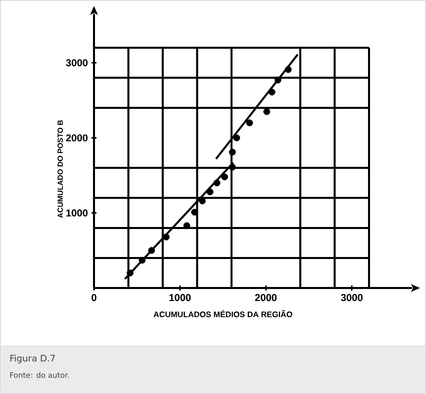 This screenshot has width=426, height=394. What do you see at coordinates (180, 298) in the screenshot?
I see `x-tick-label: 1000` at bounding box center [180, 298].